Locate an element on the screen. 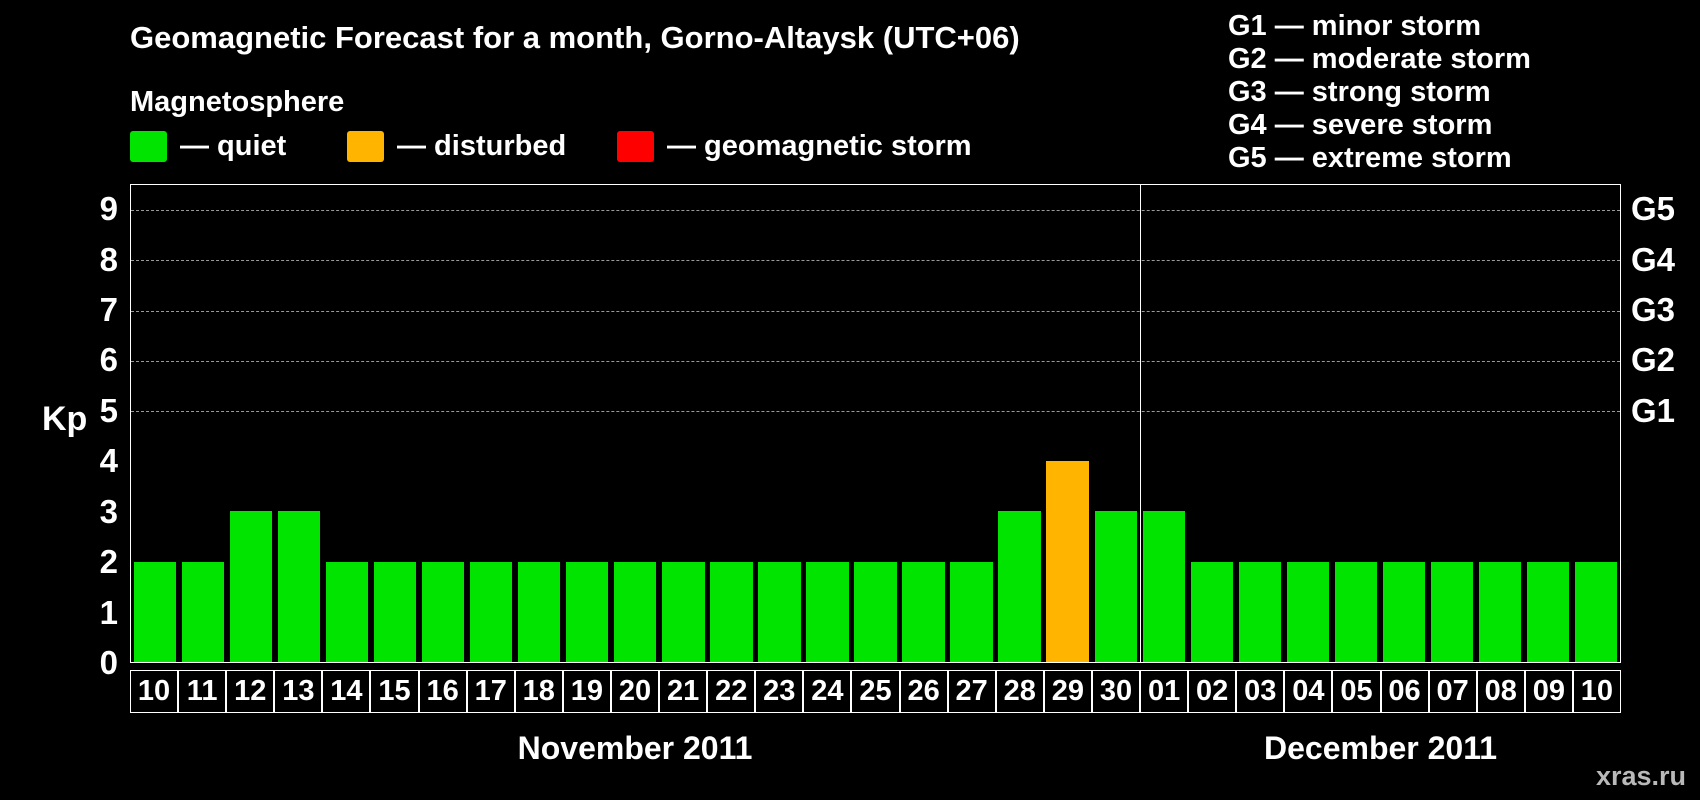 Image resolution: width=1700 pixels, height=800 pixels. date-label-nov-27: 27 is located at coordinates (971, 691).